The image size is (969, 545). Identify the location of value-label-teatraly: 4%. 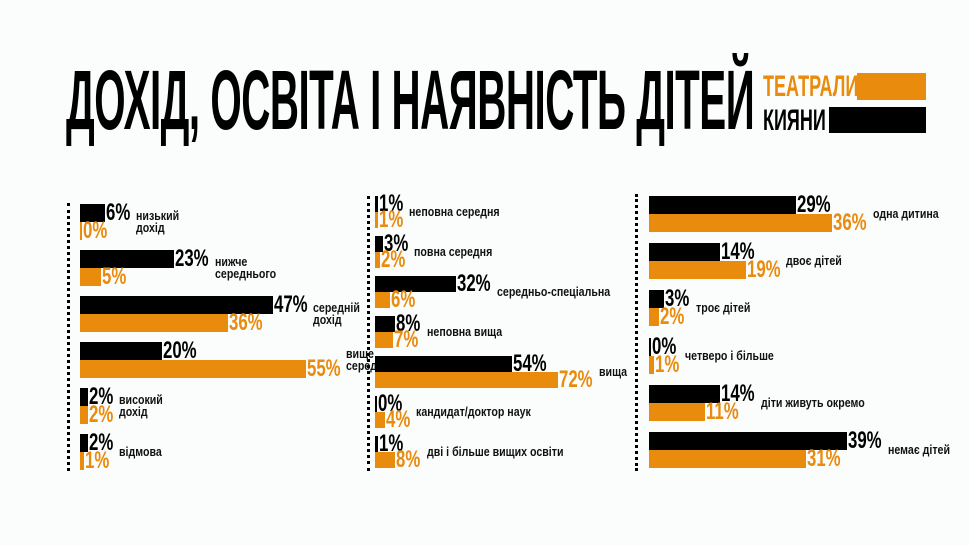
(398, 419).